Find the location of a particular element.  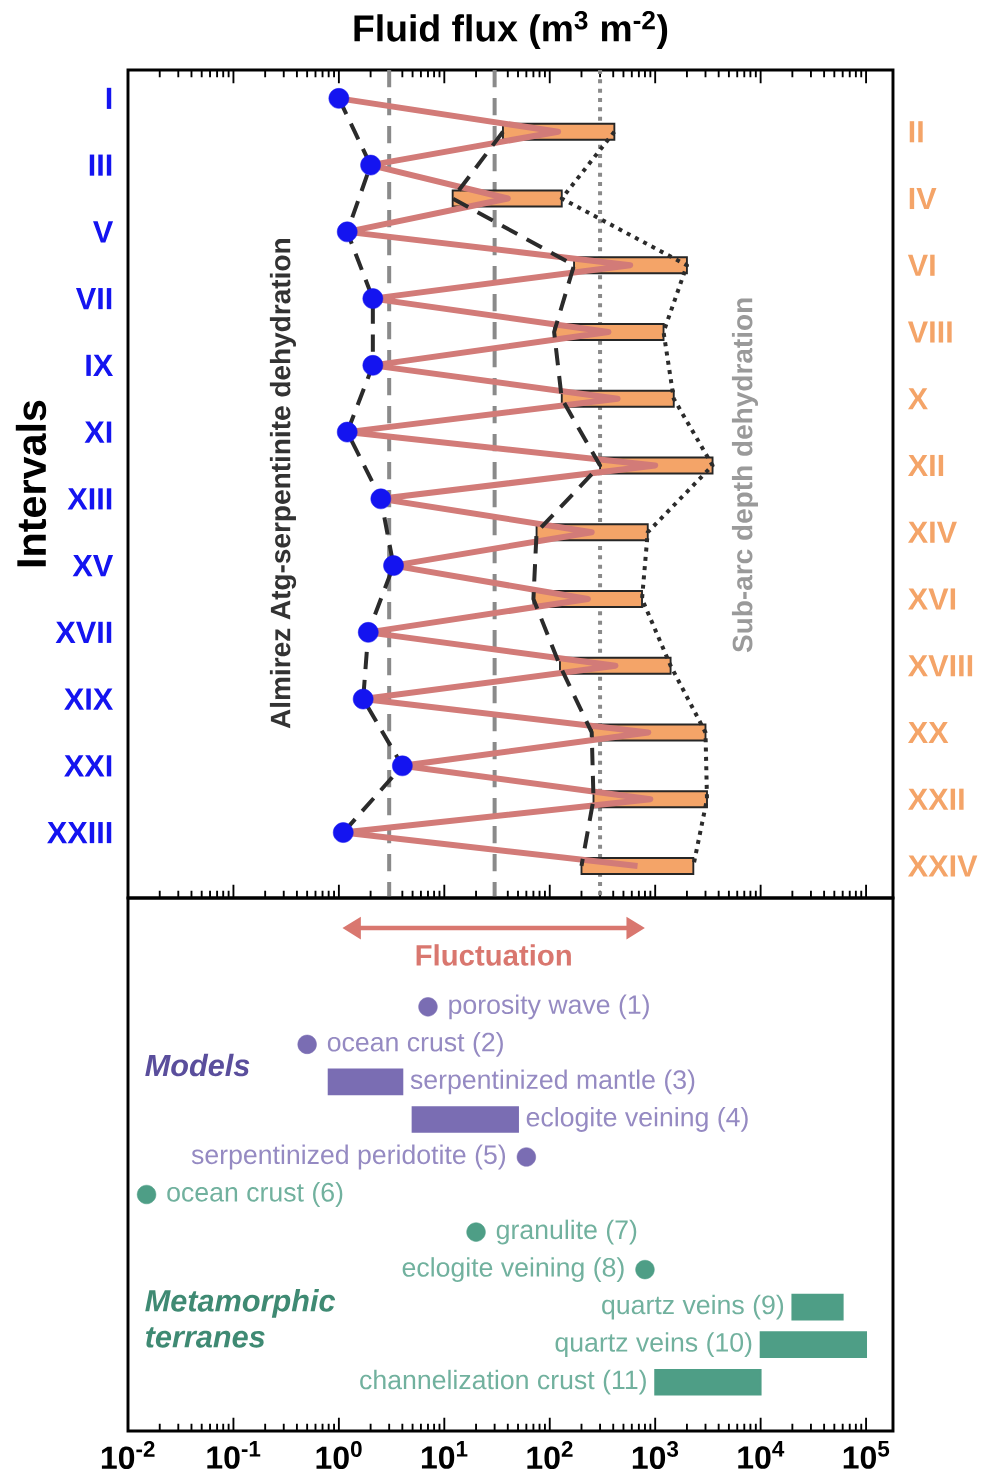

y-tick-label: III is located at coordinates (100, 165).